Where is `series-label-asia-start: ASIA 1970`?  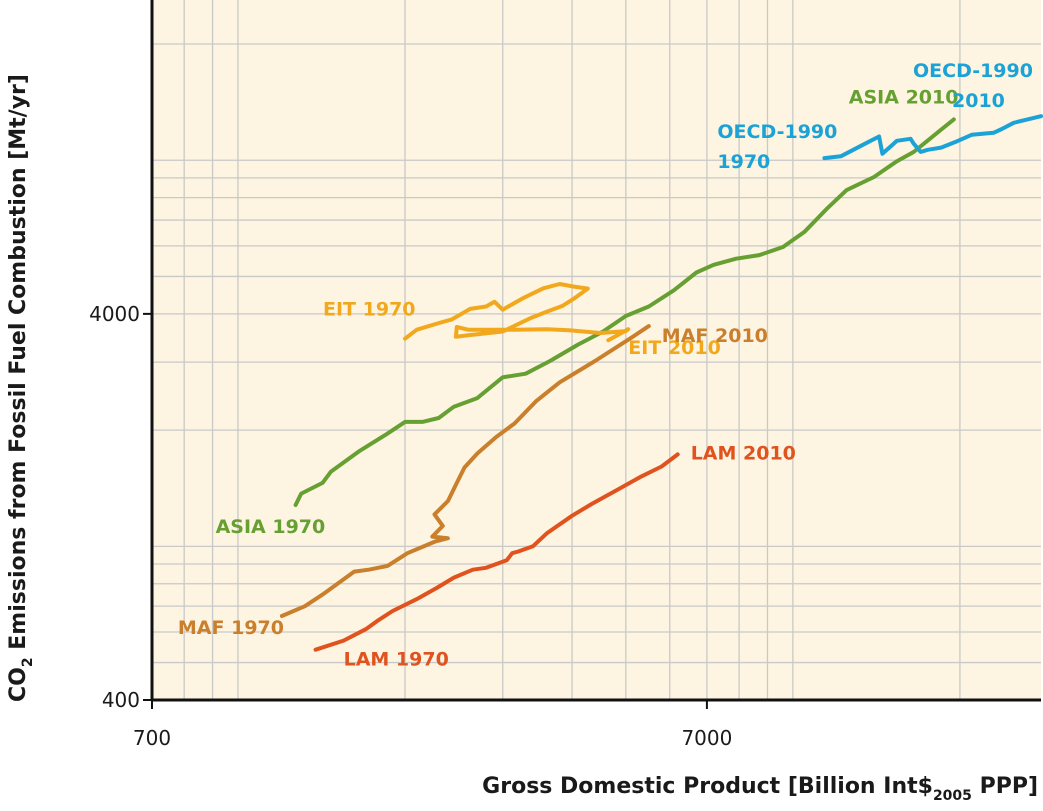 series-label-asia-start: ASIA 1970 is located at coordinates (271, 527).